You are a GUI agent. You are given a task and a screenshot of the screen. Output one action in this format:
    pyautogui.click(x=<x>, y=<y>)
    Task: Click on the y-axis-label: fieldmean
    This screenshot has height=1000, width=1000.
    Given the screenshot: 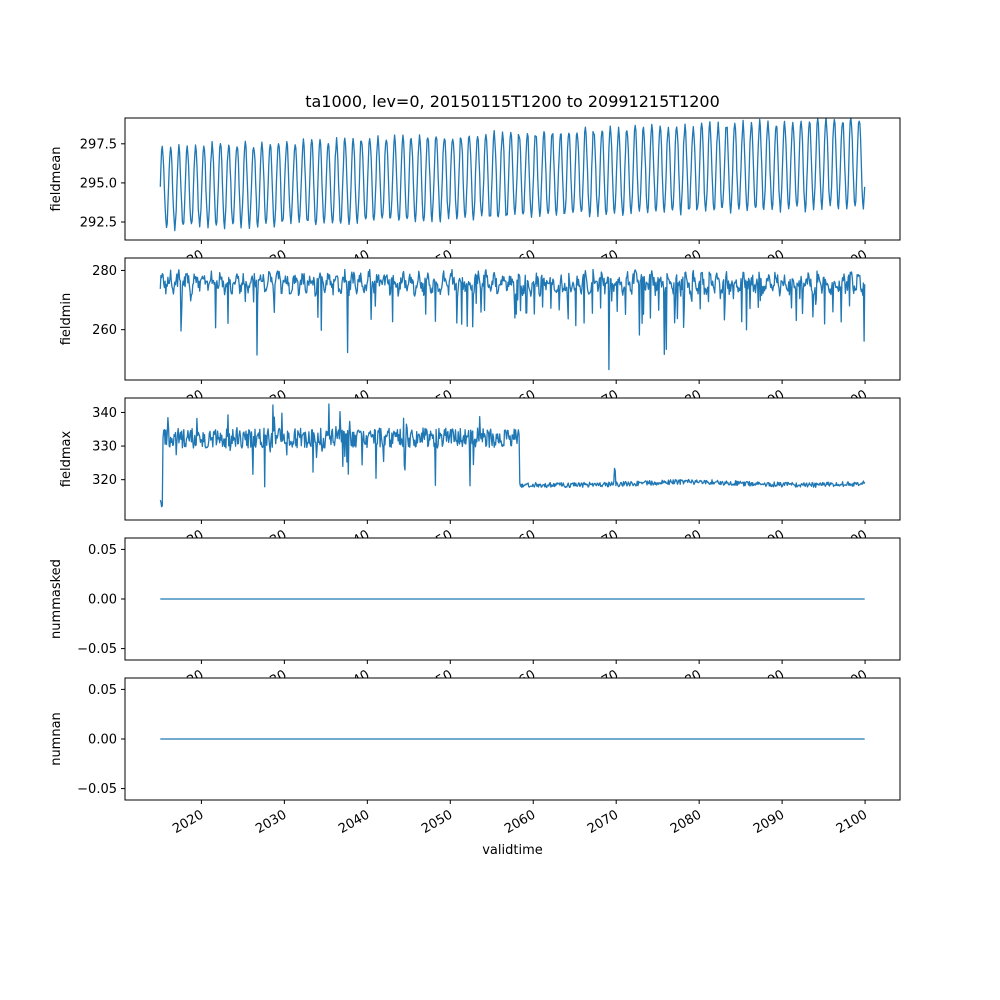 What is the action you would take?
    pyautogui.click(x=56, y=179)
    